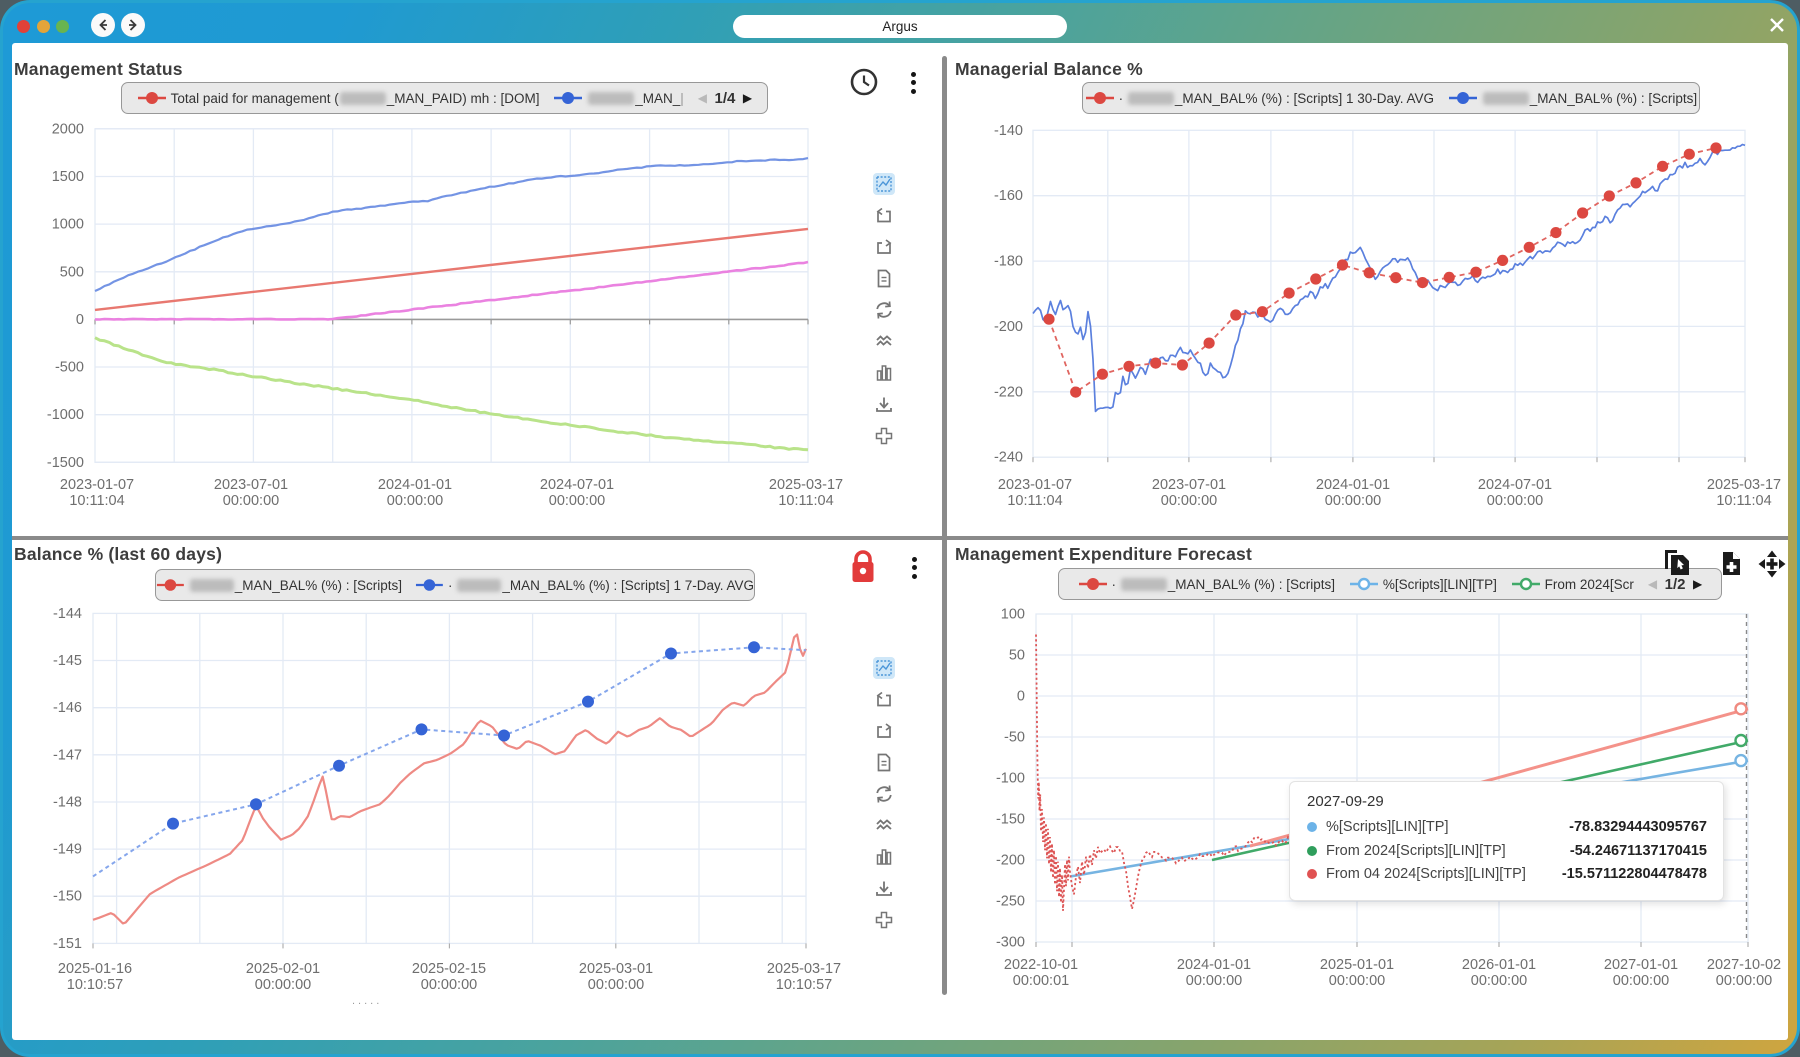 The image size is (1800, 1057). What do you see at coordinates (449, 969) in the screenshot?
I see `svg-text: 2025-02-15` at bounding box center [449, 969].